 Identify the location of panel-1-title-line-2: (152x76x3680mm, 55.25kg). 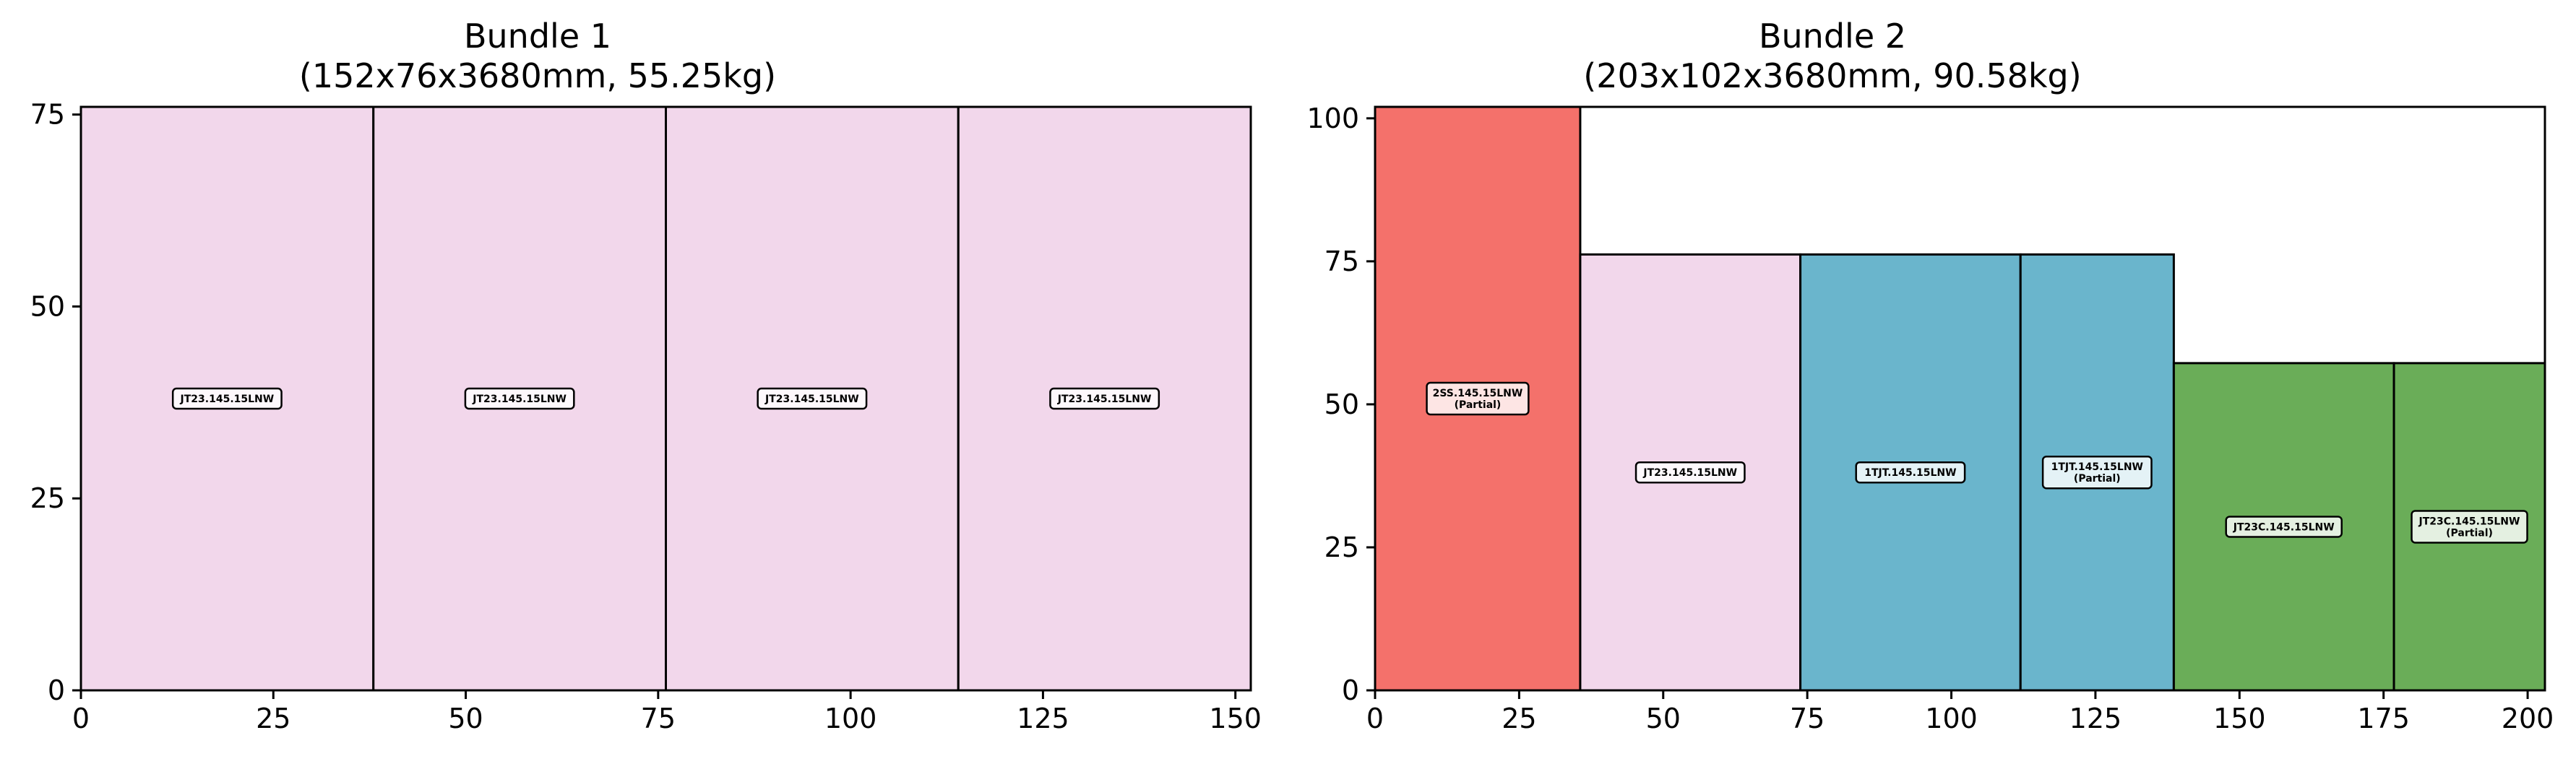
(537, 75).